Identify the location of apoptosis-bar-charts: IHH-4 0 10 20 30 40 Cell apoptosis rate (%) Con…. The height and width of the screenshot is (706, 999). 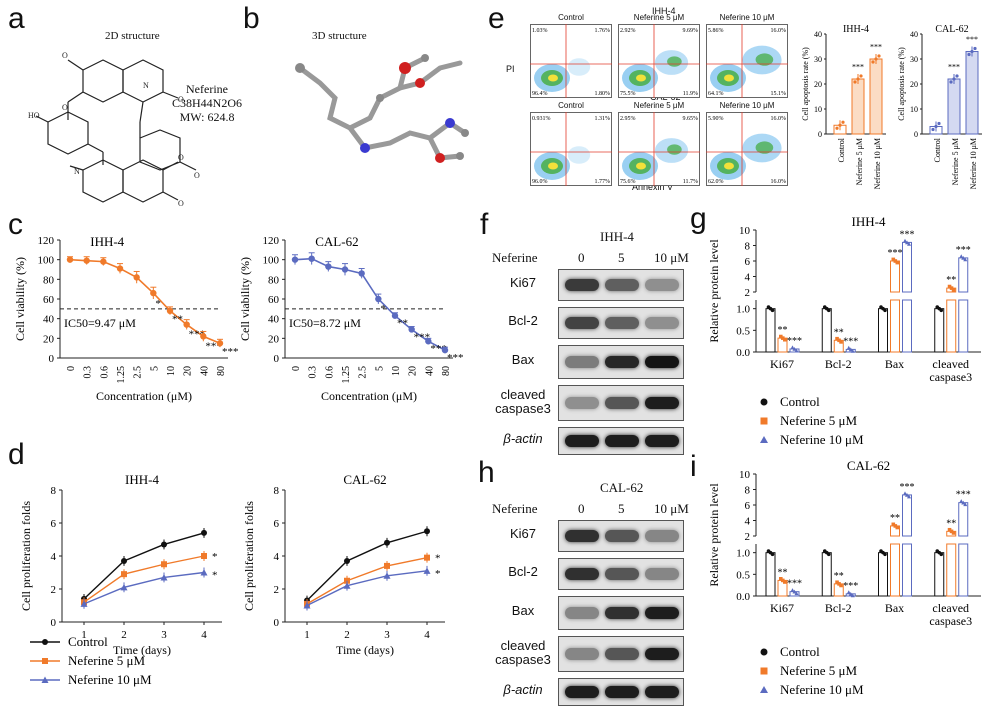
(891, 106).